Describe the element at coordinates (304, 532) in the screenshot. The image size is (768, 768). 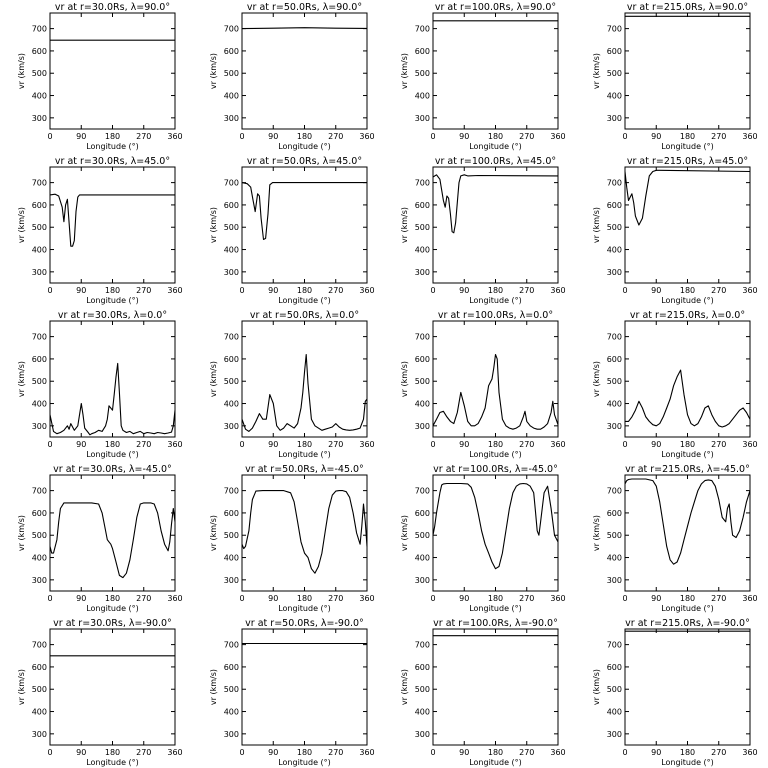
I see `series-line` at that location.